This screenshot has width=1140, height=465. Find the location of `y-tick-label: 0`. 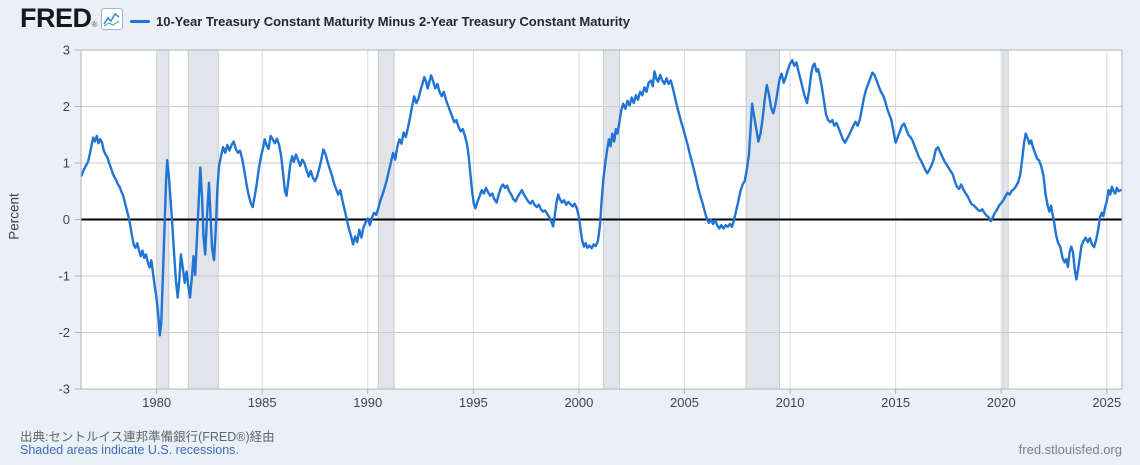

y-tick-label: 0 is located at coordinates (66, 219).